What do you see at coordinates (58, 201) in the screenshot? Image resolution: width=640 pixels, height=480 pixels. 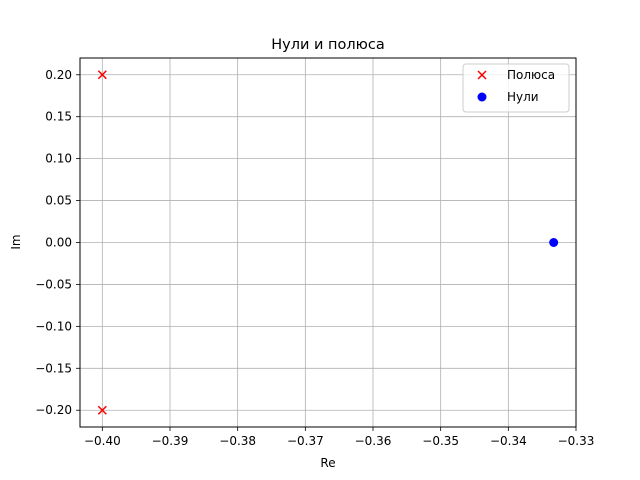 I see `y-tick-label: 0.05` at bounding box center [58, 201].